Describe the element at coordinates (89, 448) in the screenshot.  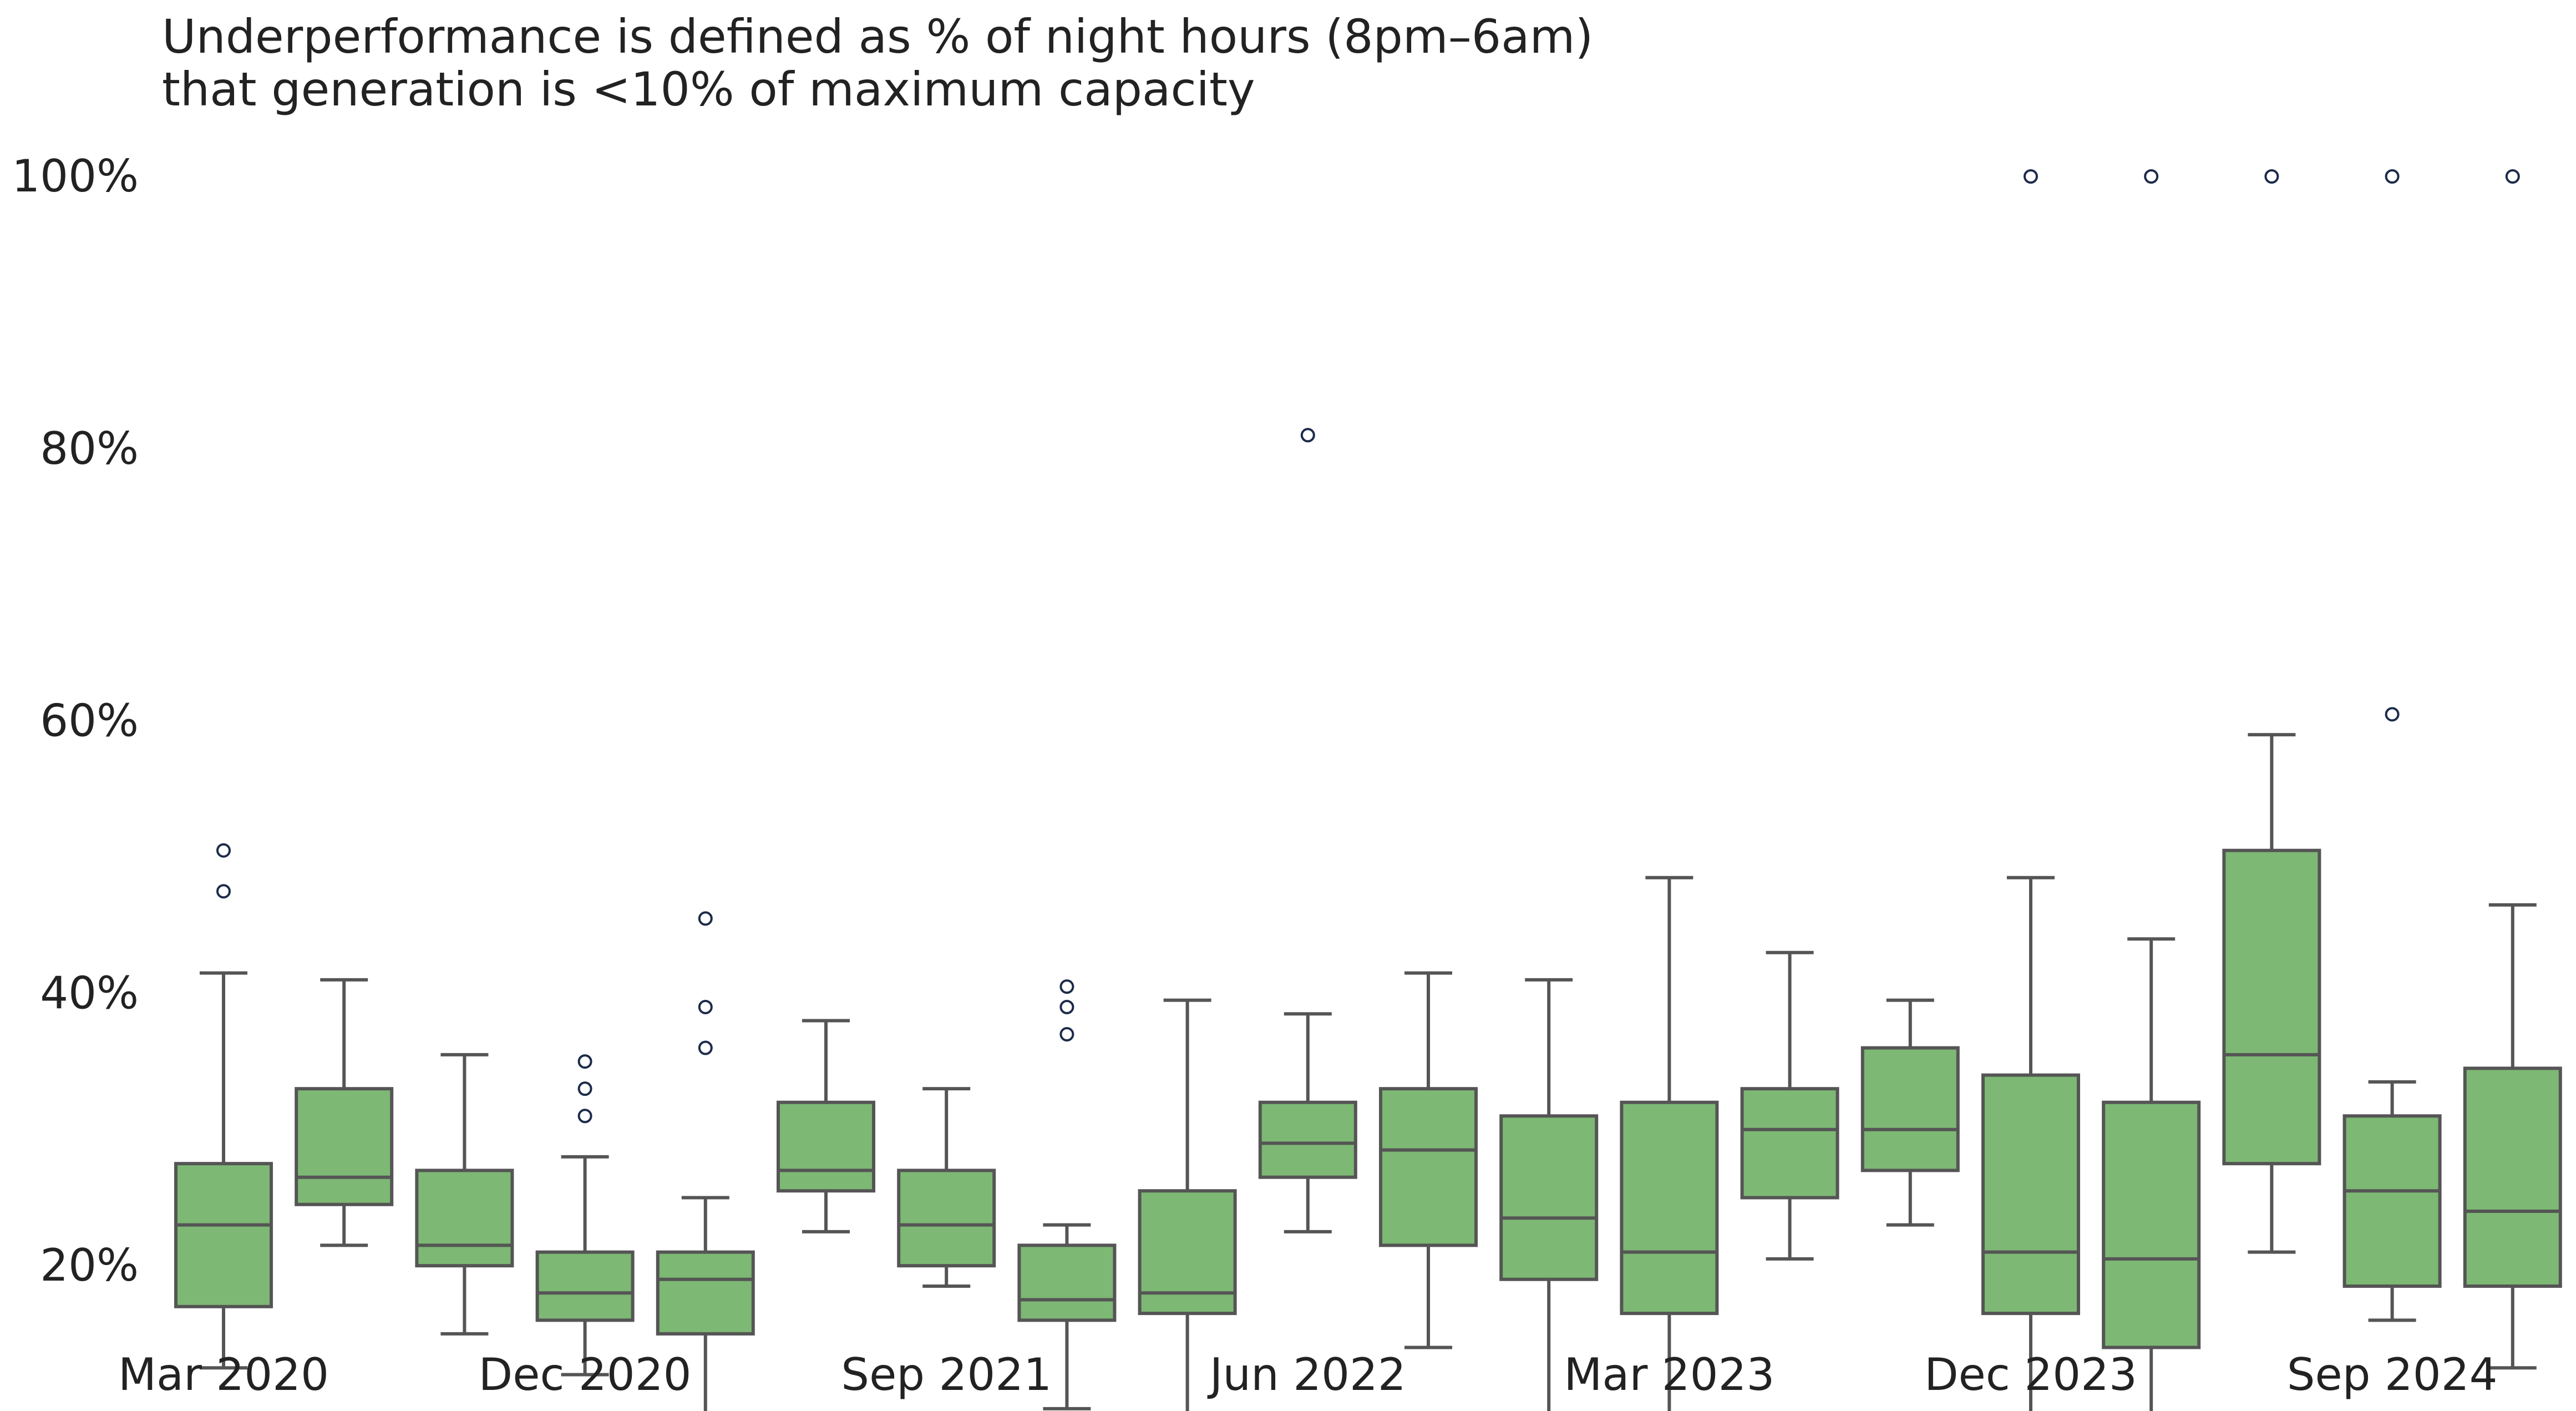
I see `y-tick-label: 80%` at that location.